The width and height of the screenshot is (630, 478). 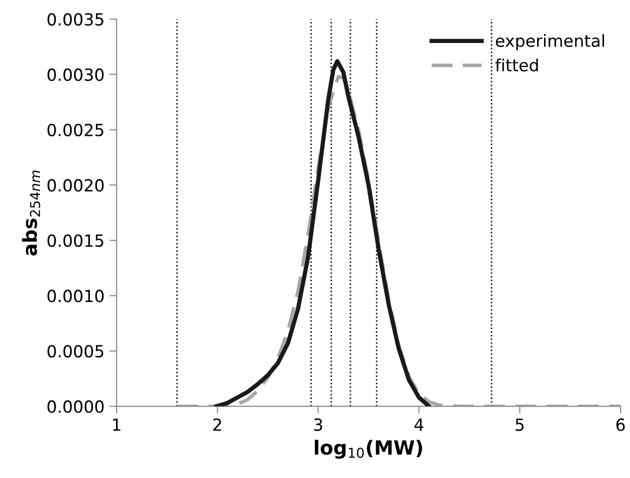 I want to click on legend-label: experimental, so click(x=550, y=42).